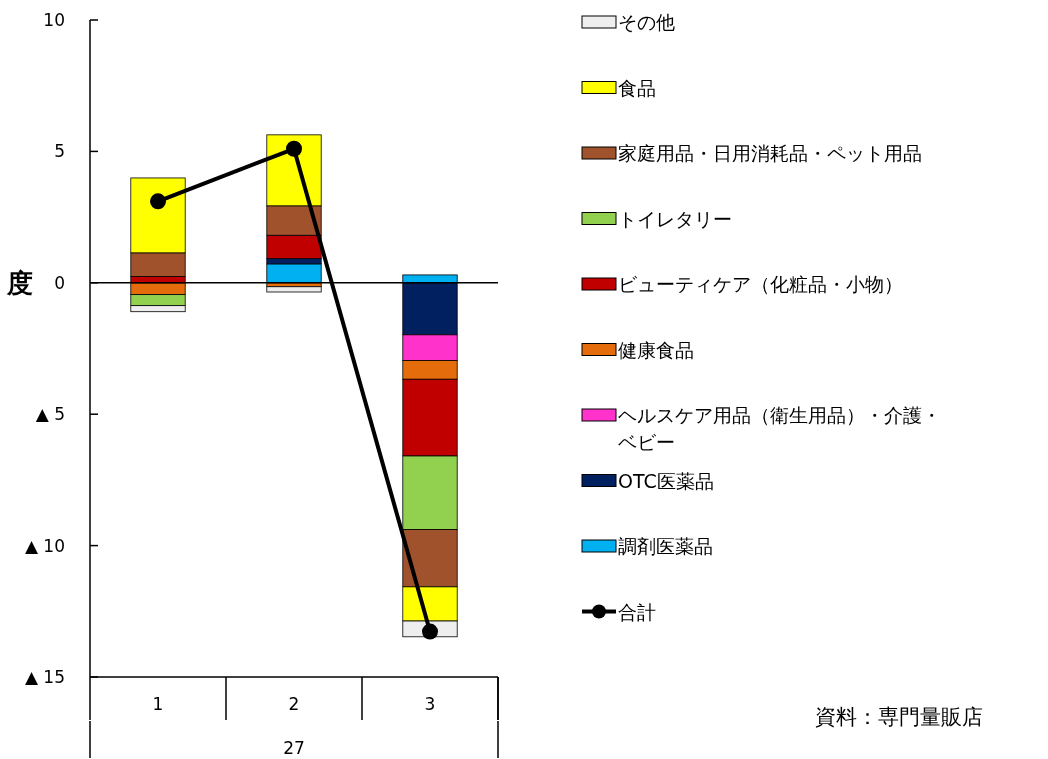 This screenshot has width=1048, height=759. What do you see at coordinates (666, 480) in the screenshot?
I see `legend-label: OTC医薬品` at bounding box center [666, 480].